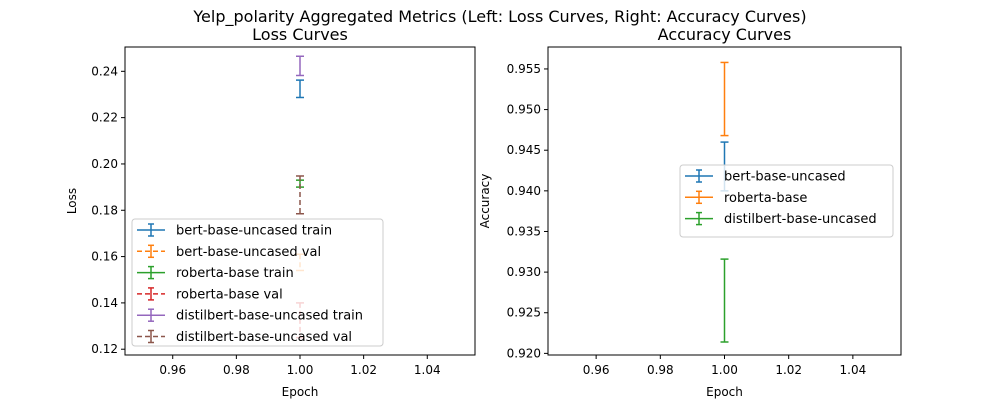 Image resolution: width=1000 pixels, height=400 pixels. I want to click on loss-y-tick-label: 0.18, so click(104, 210).